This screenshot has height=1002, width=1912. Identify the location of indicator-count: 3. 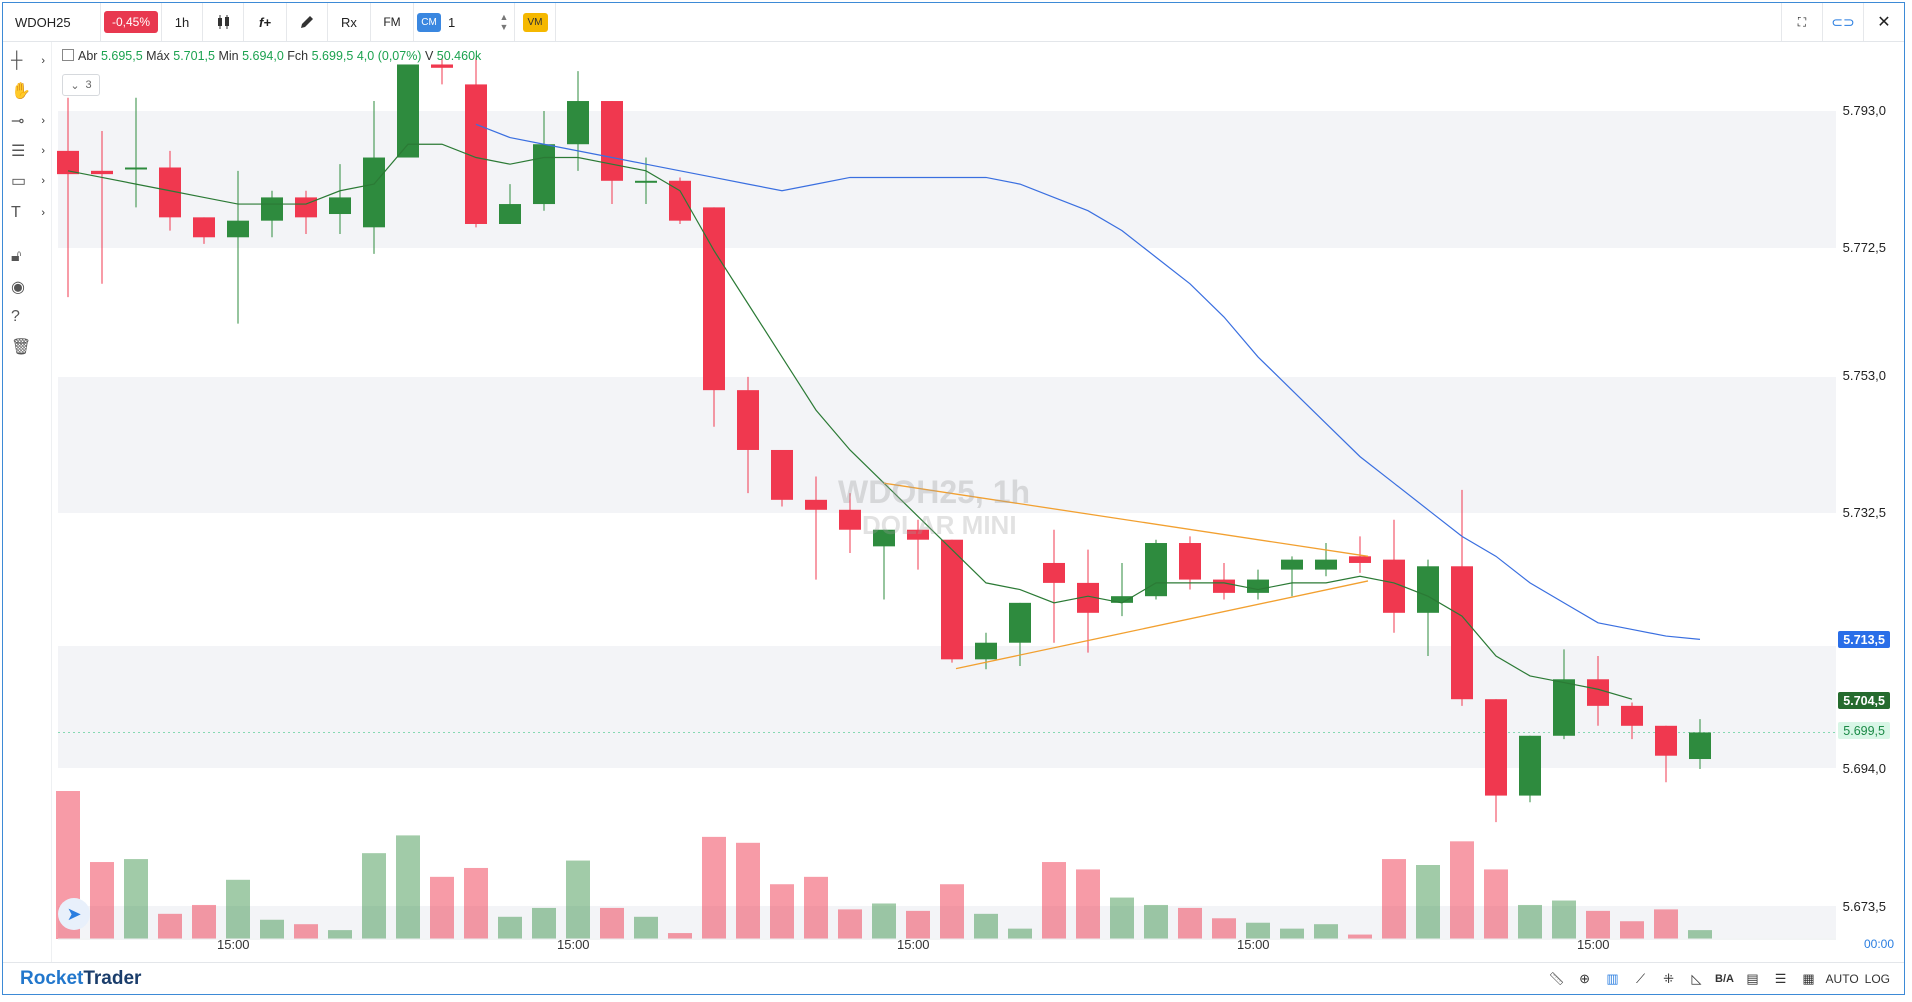
(88, 85).